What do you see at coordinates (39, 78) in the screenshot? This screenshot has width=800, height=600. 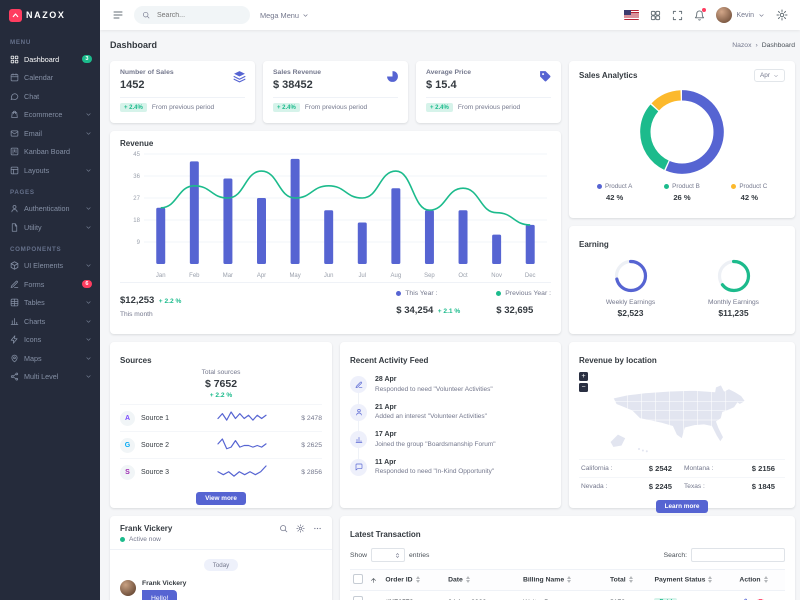 I see `sidebar-item-label: Calendar` at bounding box center [39, 78].